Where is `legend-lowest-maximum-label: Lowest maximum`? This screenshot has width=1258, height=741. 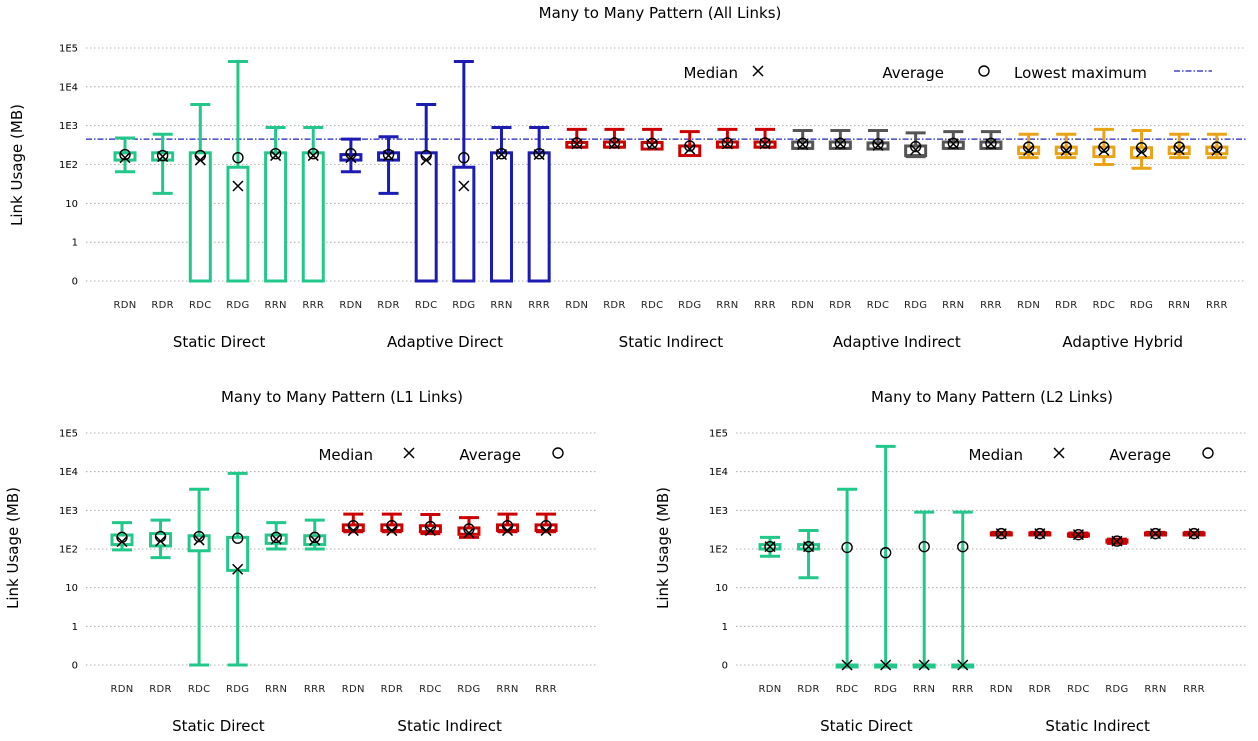
legend-lowest-maximum-label: Lowest maximum is located at coordinates (1080, 73).